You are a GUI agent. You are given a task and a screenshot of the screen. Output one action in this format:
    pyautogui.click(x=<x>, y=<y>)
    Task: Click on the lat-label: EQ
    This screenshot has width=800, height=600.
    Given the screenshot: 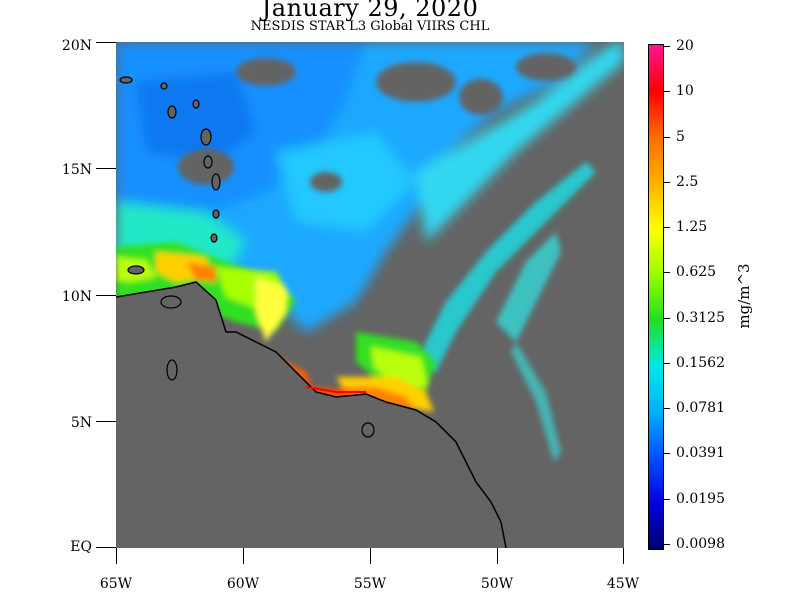 What is the action you would take?
    pyautogui.click(x=81, y=547)
    